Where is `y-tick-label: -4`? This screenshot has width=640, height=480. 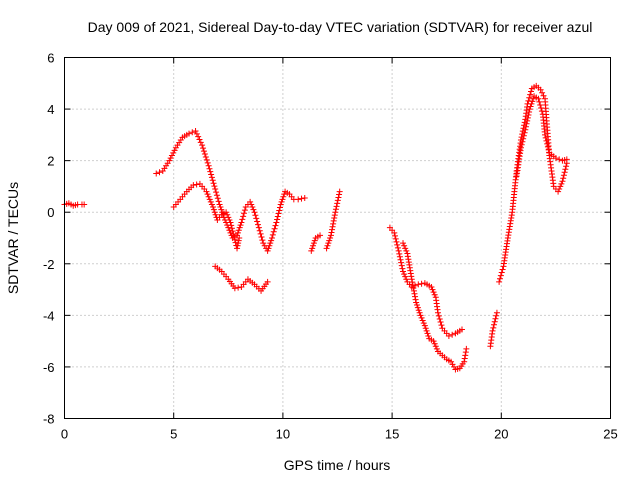 y-tick-label: -4 is located at coordinates (49, 315).